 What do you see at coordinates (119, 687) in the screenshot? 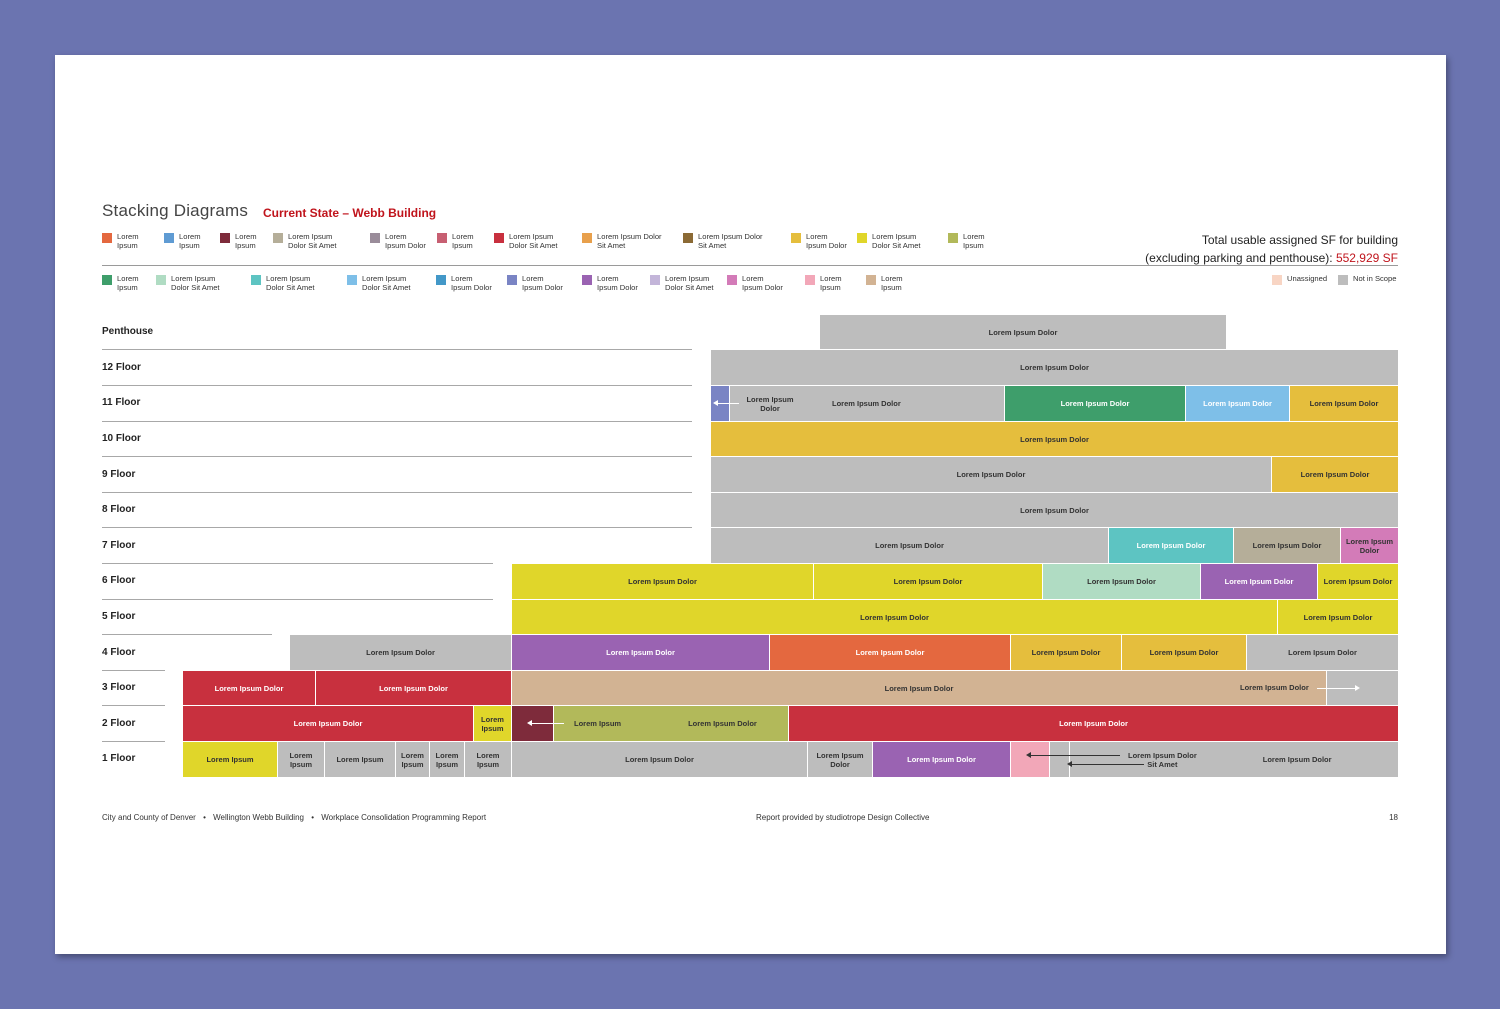
I see `floor-label-3: 3 Floor` at bounding box center [119, 687].